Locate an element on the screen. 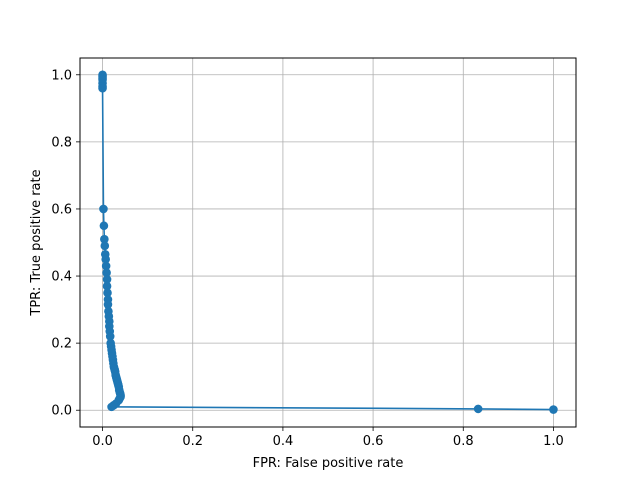  y-axis-label: TPR: True positive rate is located at coordinates (36, 242).